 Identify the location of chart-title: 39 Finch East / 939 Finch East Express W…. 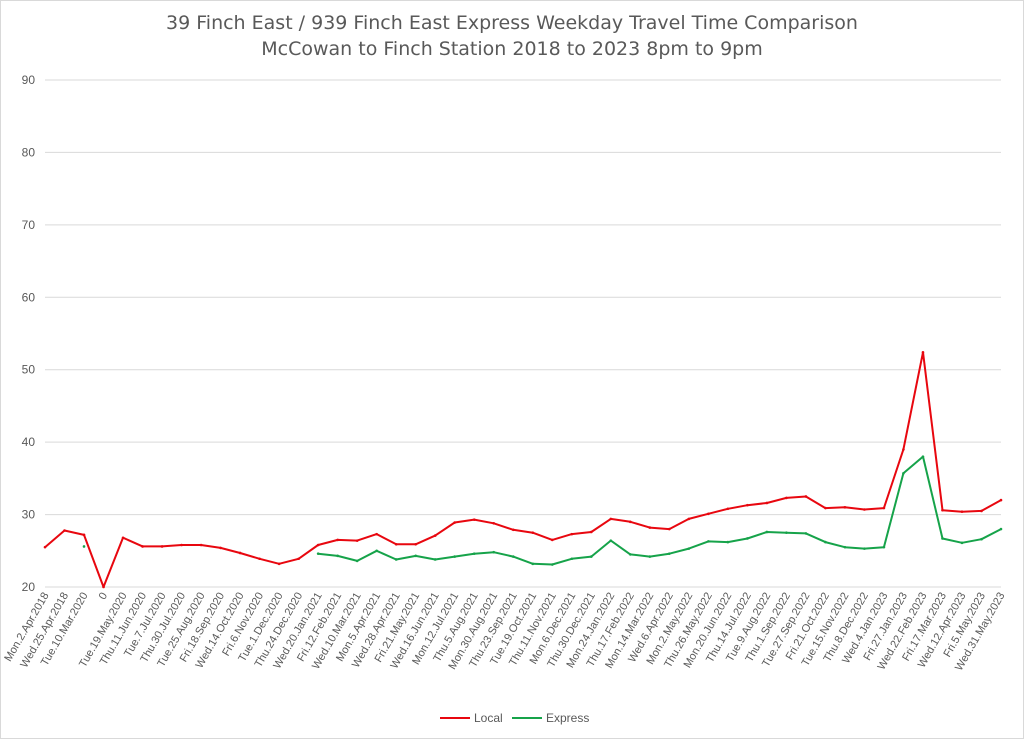
(512, 23).